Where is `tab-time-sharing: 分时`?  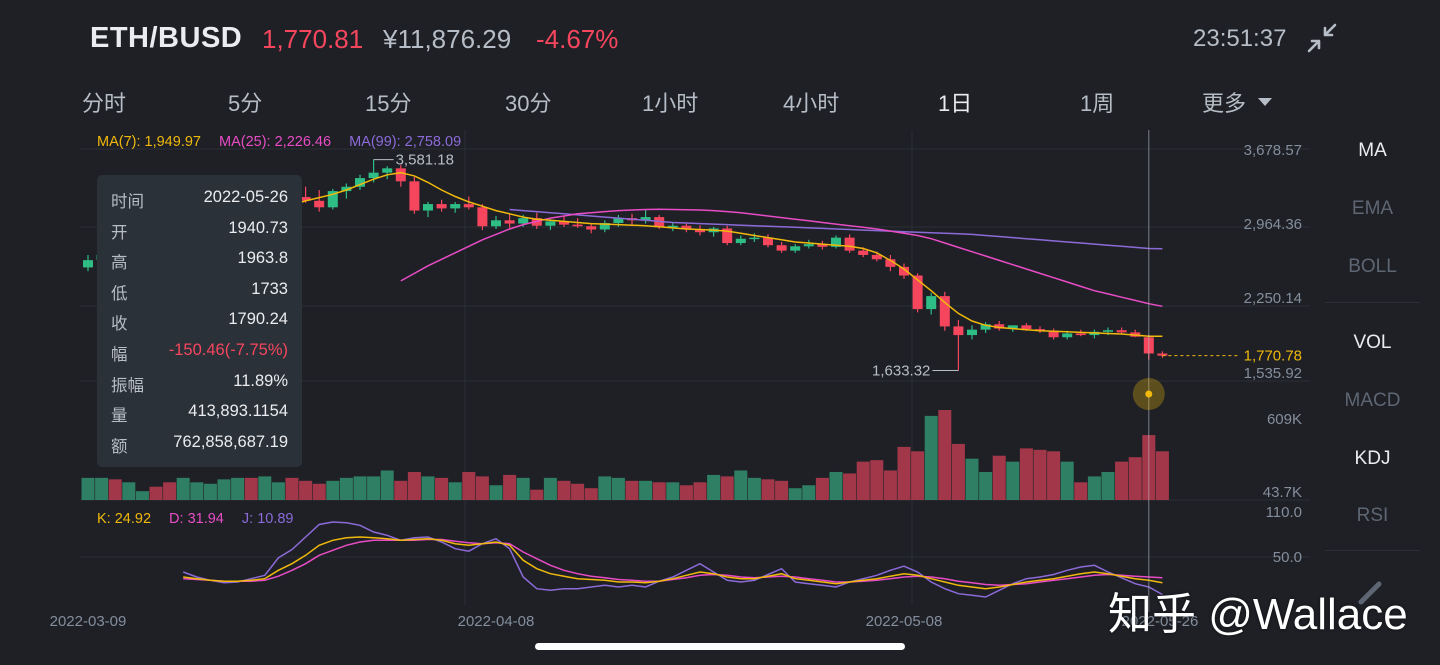 tab-time-sharing: 分时 is located at coordinates (104, 103).